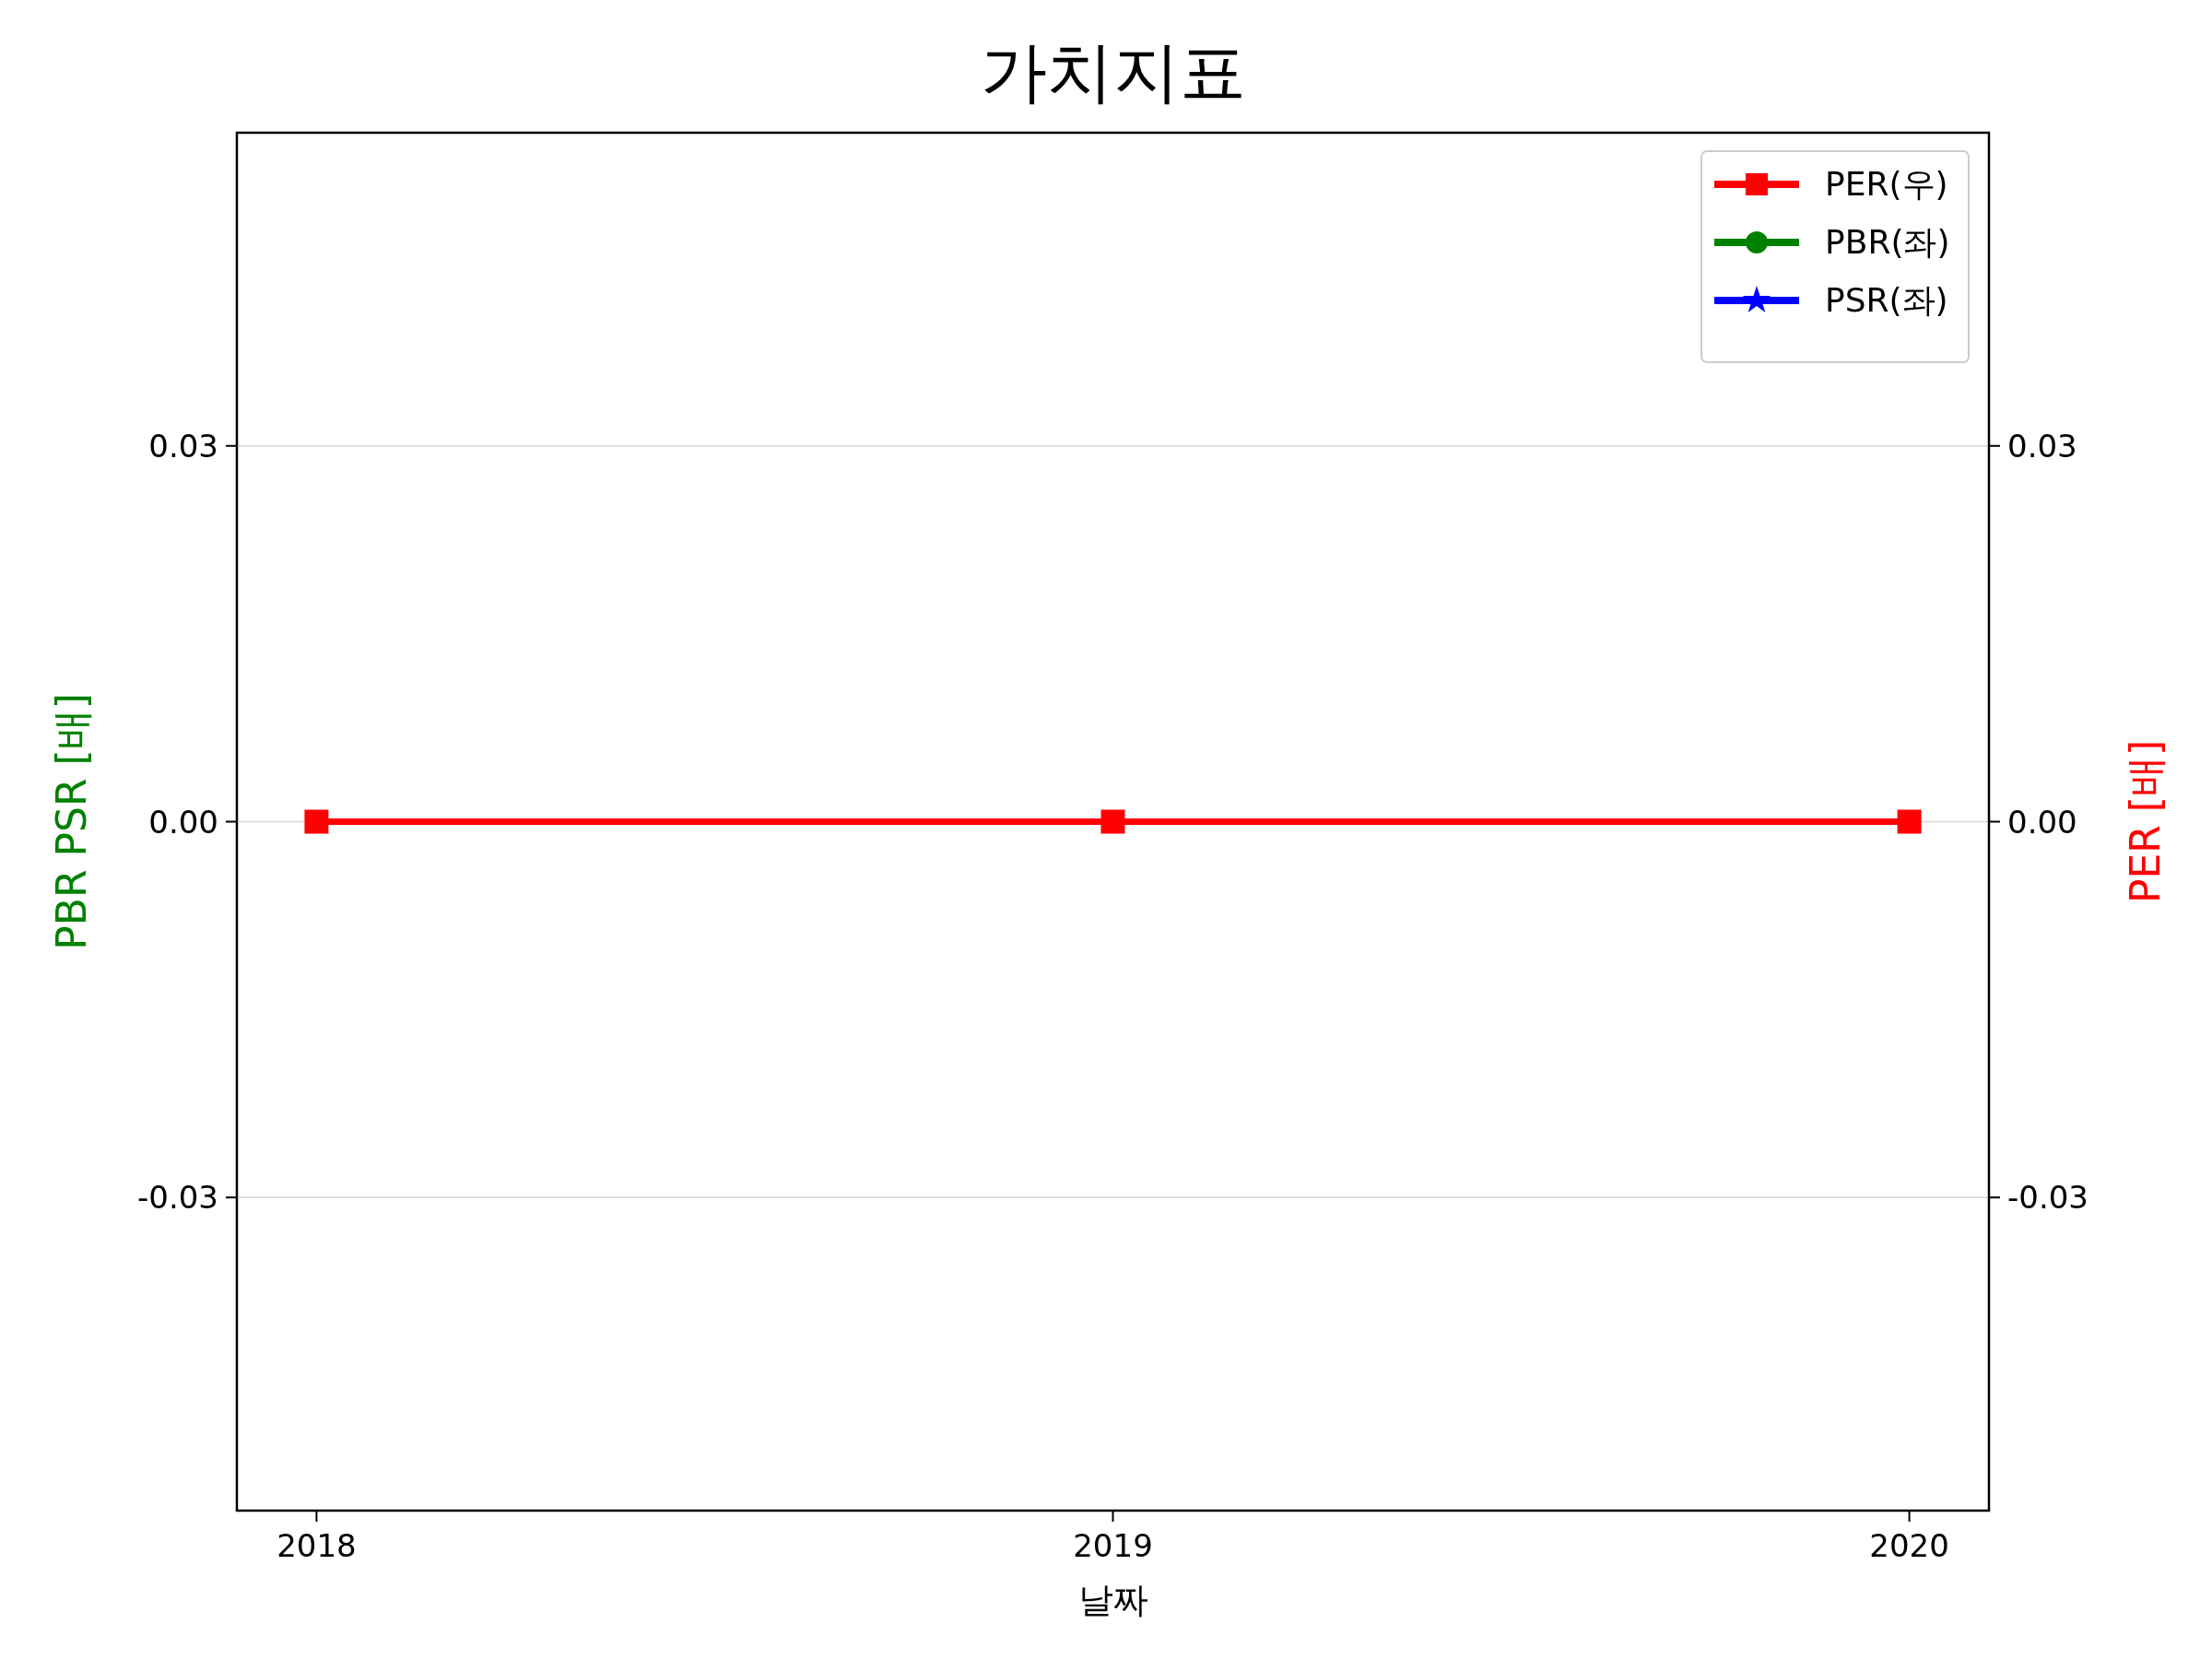  I want to click on chart-title: 가치지표, so click(1113, 72).